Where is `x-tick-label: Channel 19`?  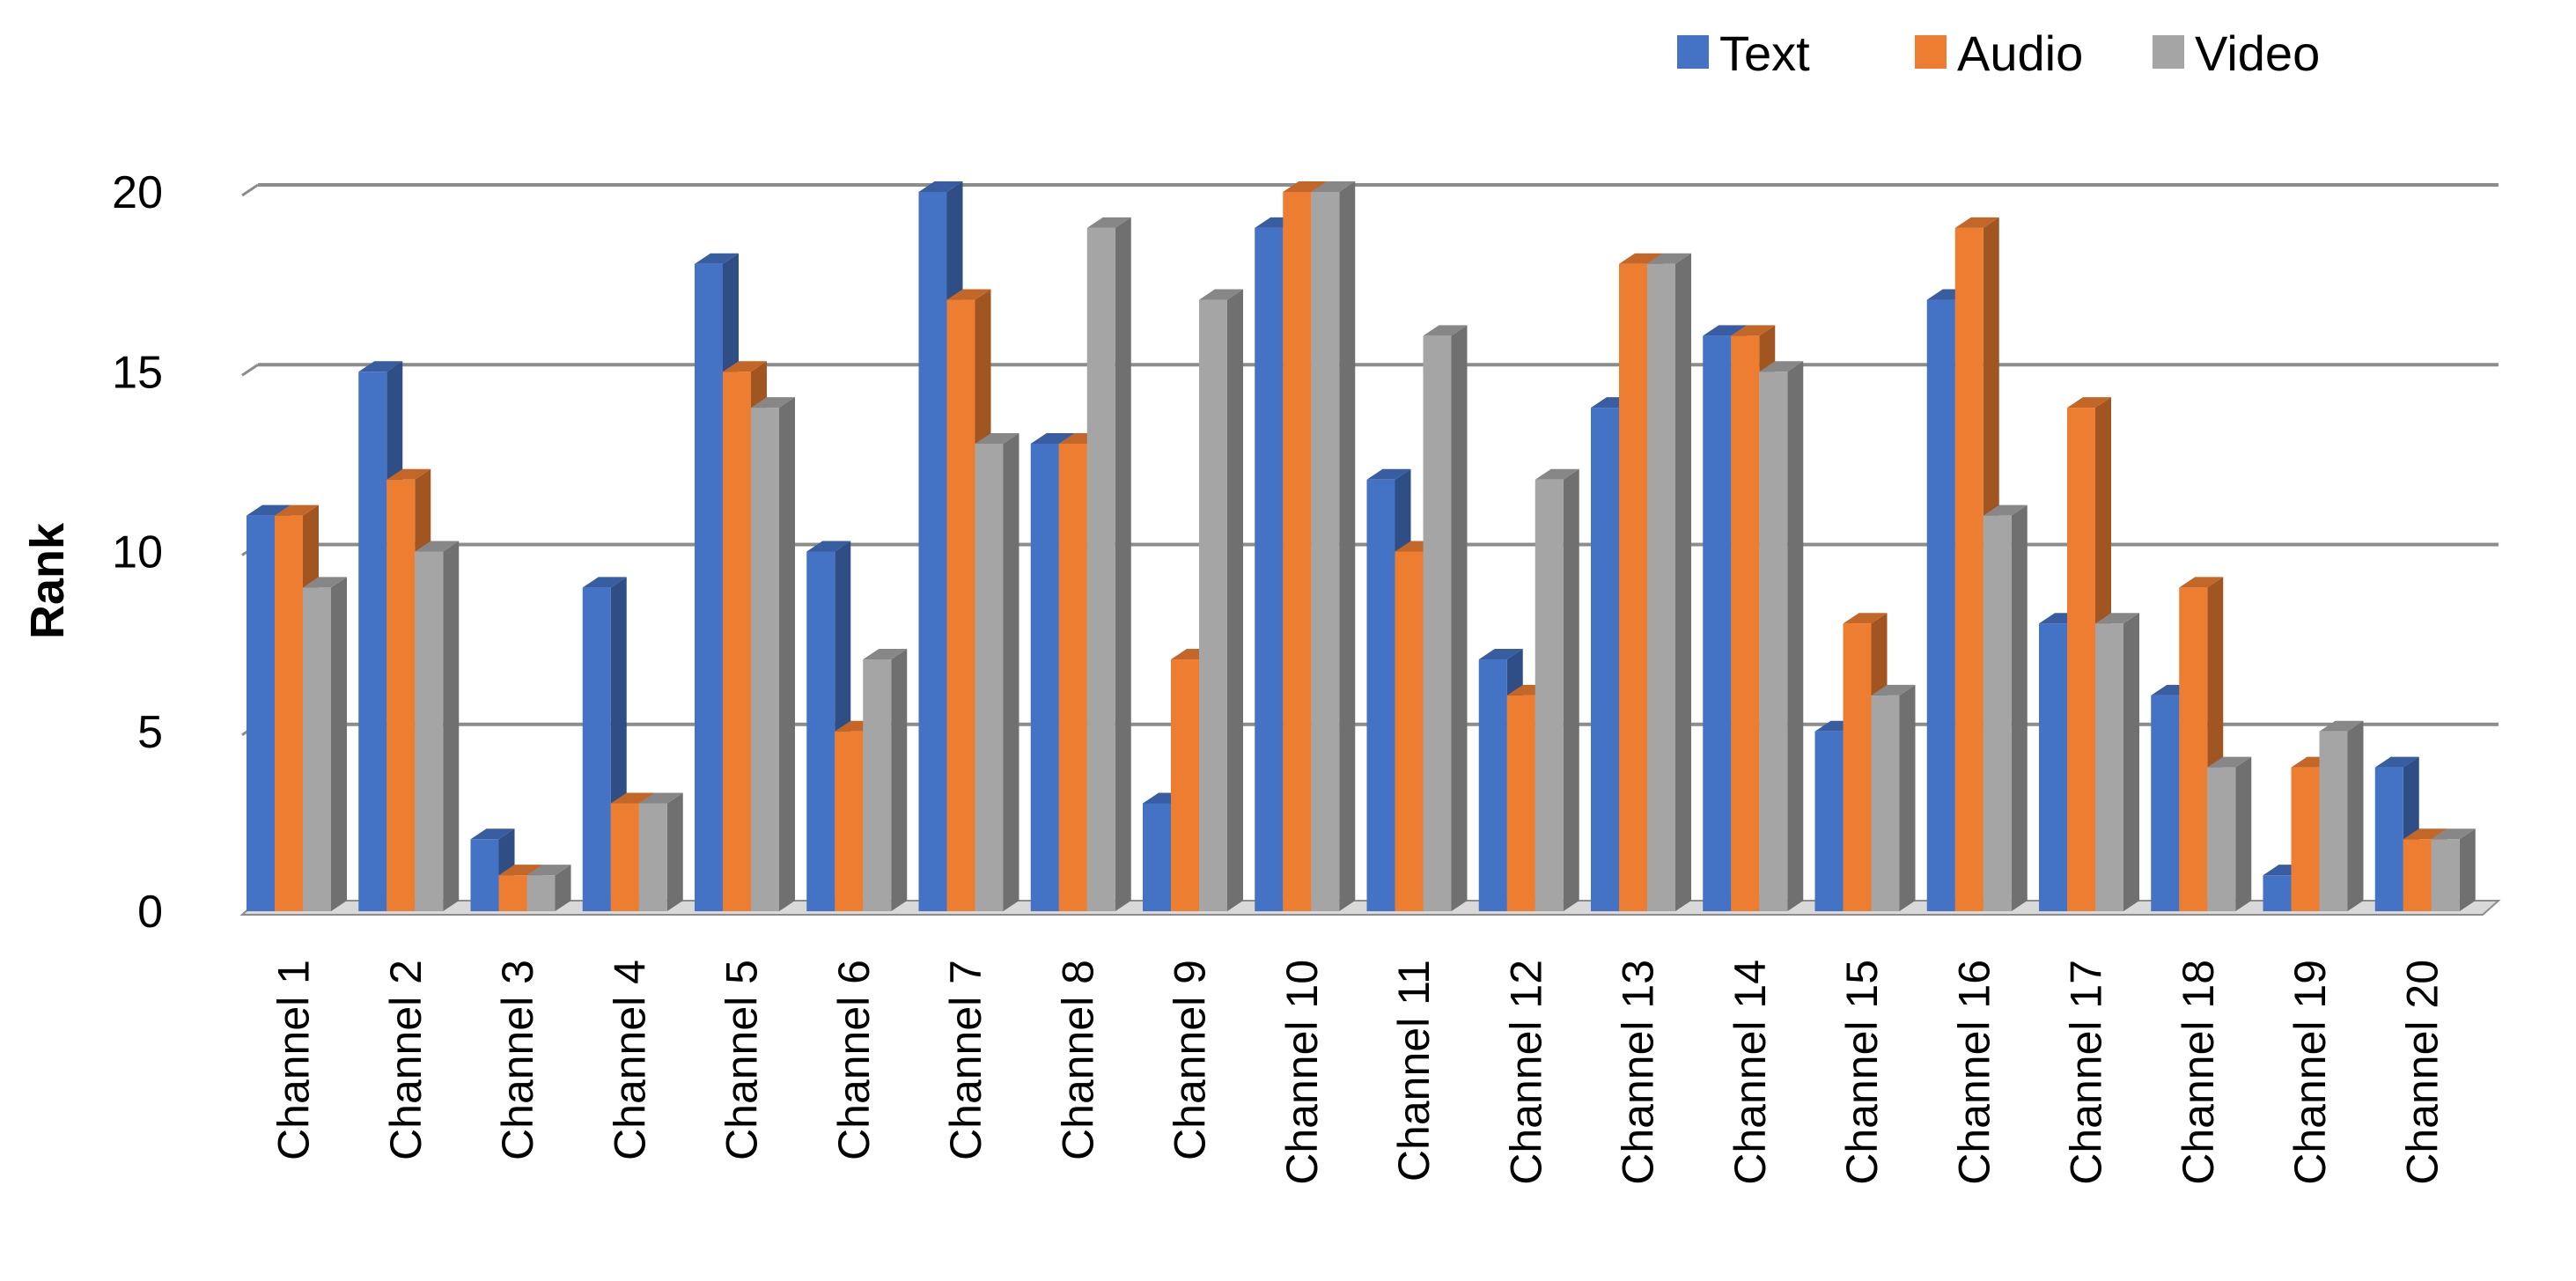
x-tick-label: Channel 19 is located at coordinates (2310, 1072).